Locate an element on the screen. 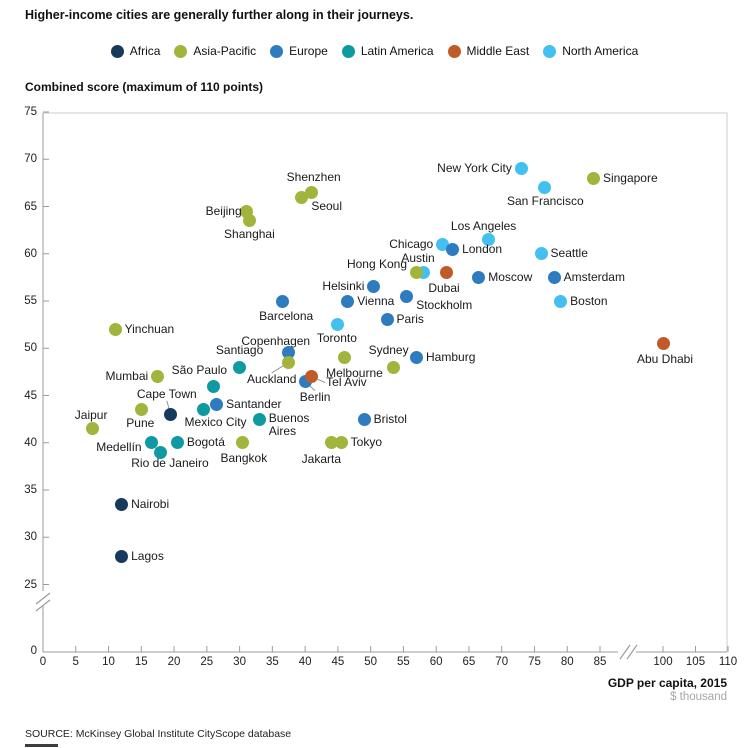  data-point-label: Tel Aviv is located at coordinates (346, 382).